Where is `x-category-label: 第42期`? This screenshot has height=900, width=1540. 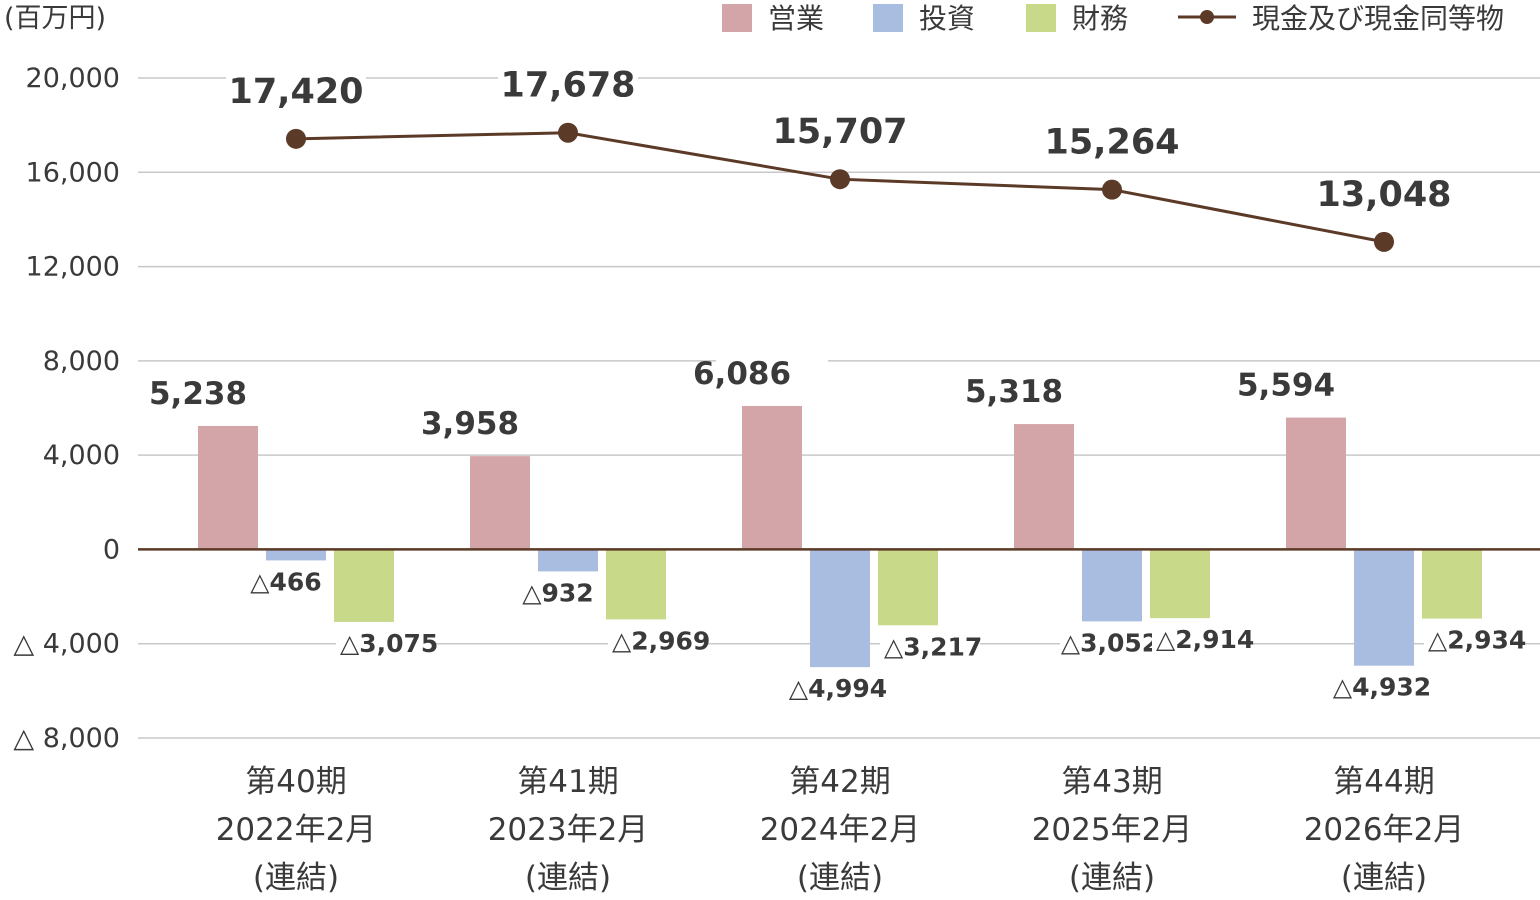 x-category-label: 第42期 is located at coordinates (839, 782).